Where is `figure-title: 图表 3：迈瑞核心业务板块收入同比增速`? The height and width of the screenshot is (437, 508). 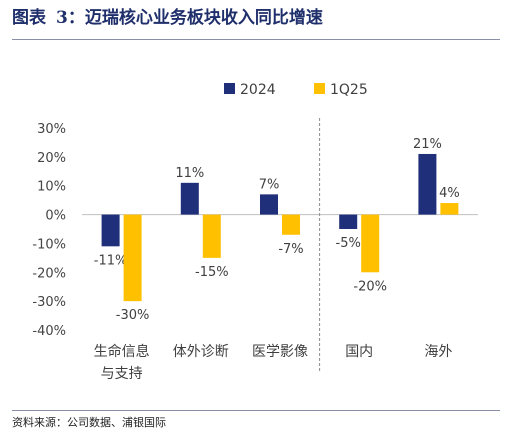
figure-title: 图表 3：迈瑞核心业务板块收入同比增速 is located at coordinates (167, 18).